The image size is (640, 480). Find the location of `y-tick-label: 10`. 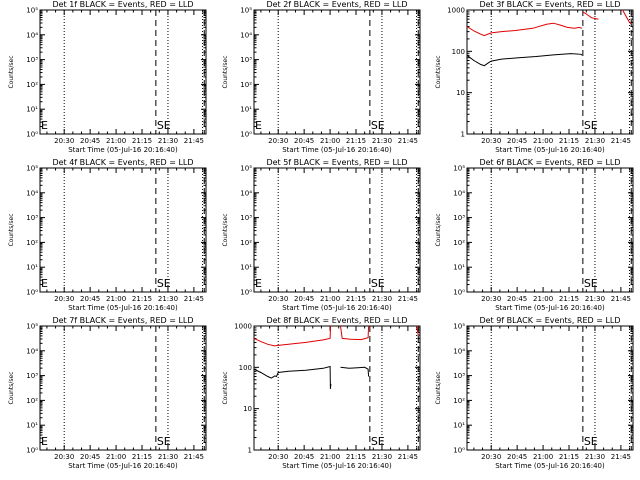

y-tick-label: 10 is located at coordinates (247, 409).